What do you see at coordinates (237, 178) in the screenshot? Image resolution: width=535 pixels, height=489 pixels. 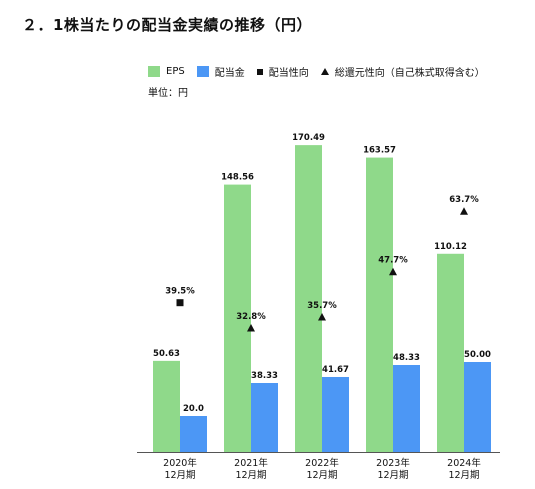 I see `data-label-eps-1: 148.56` at bounding box center [237, 178].